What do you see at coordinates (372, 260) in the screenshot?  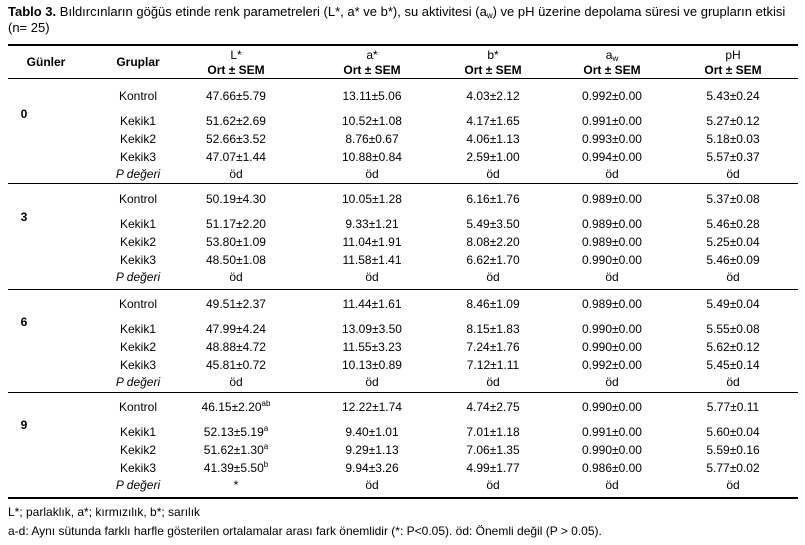 I see `cell: 11.58±1.41` at bounding box center [372, 260].